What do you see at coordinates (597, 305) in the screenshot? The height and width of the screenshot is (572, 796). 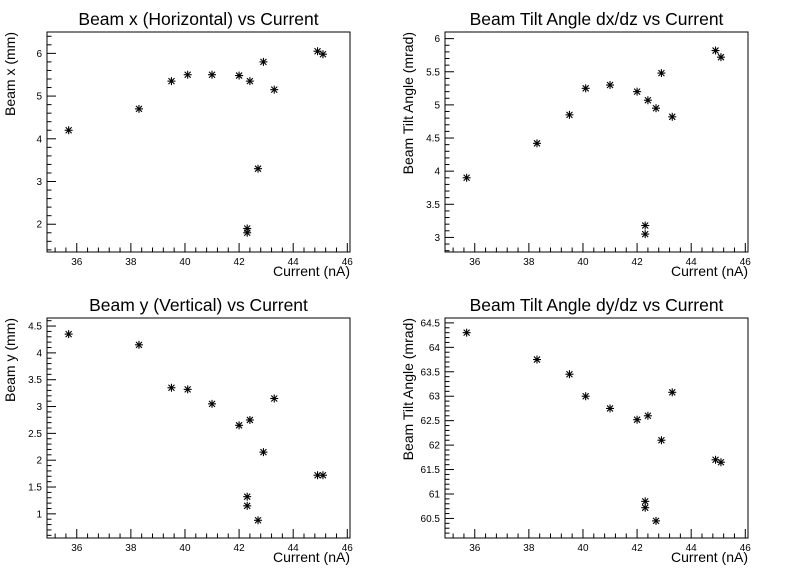 I see `tilt-dydz-title: Beam Tilt Angle dy/dz vs Current` at bounding box center [597, 305].